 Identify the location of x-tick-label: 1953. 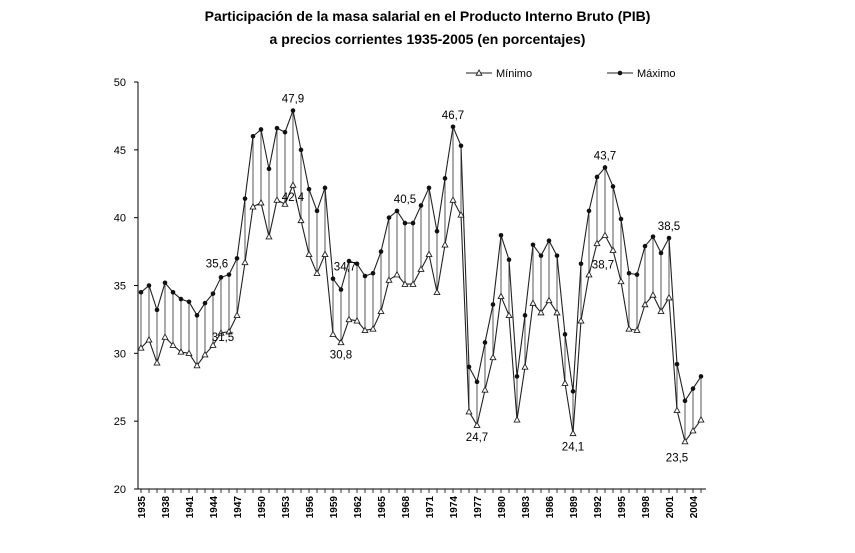
(286, 507).